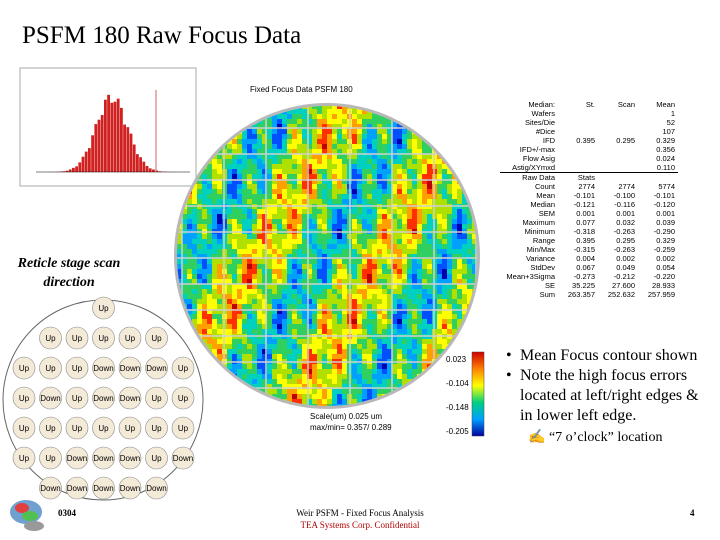 Image resolution: width=720 pixels, height=540 pixels. Describe the element at coordinates (668, 131) in the screenshot. I see `stats-cell: 107` at that location.